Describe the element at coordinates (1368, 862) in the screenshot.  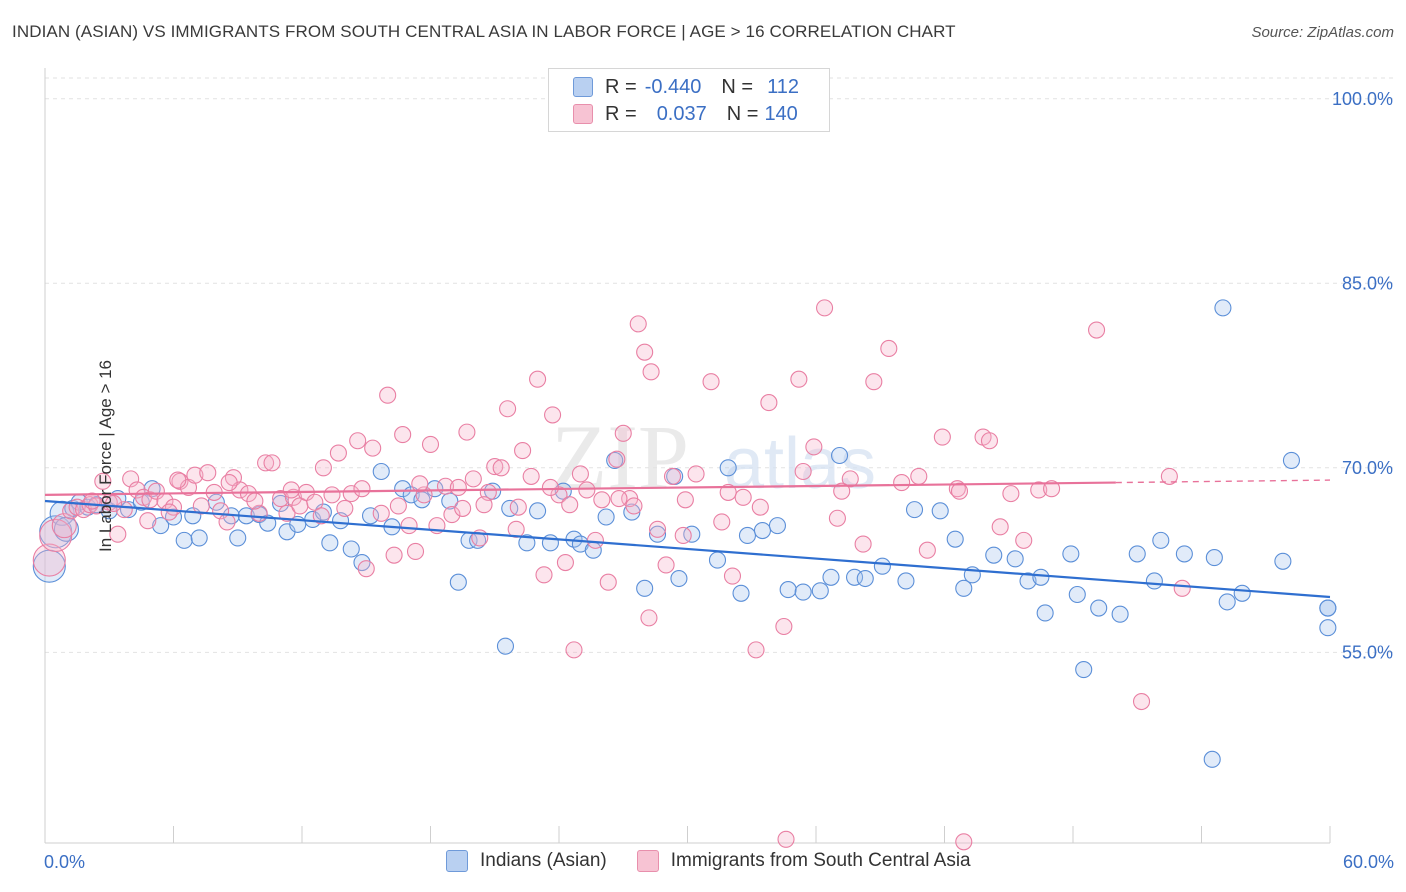
I see `x-tick-max: 60.0%` at that location.